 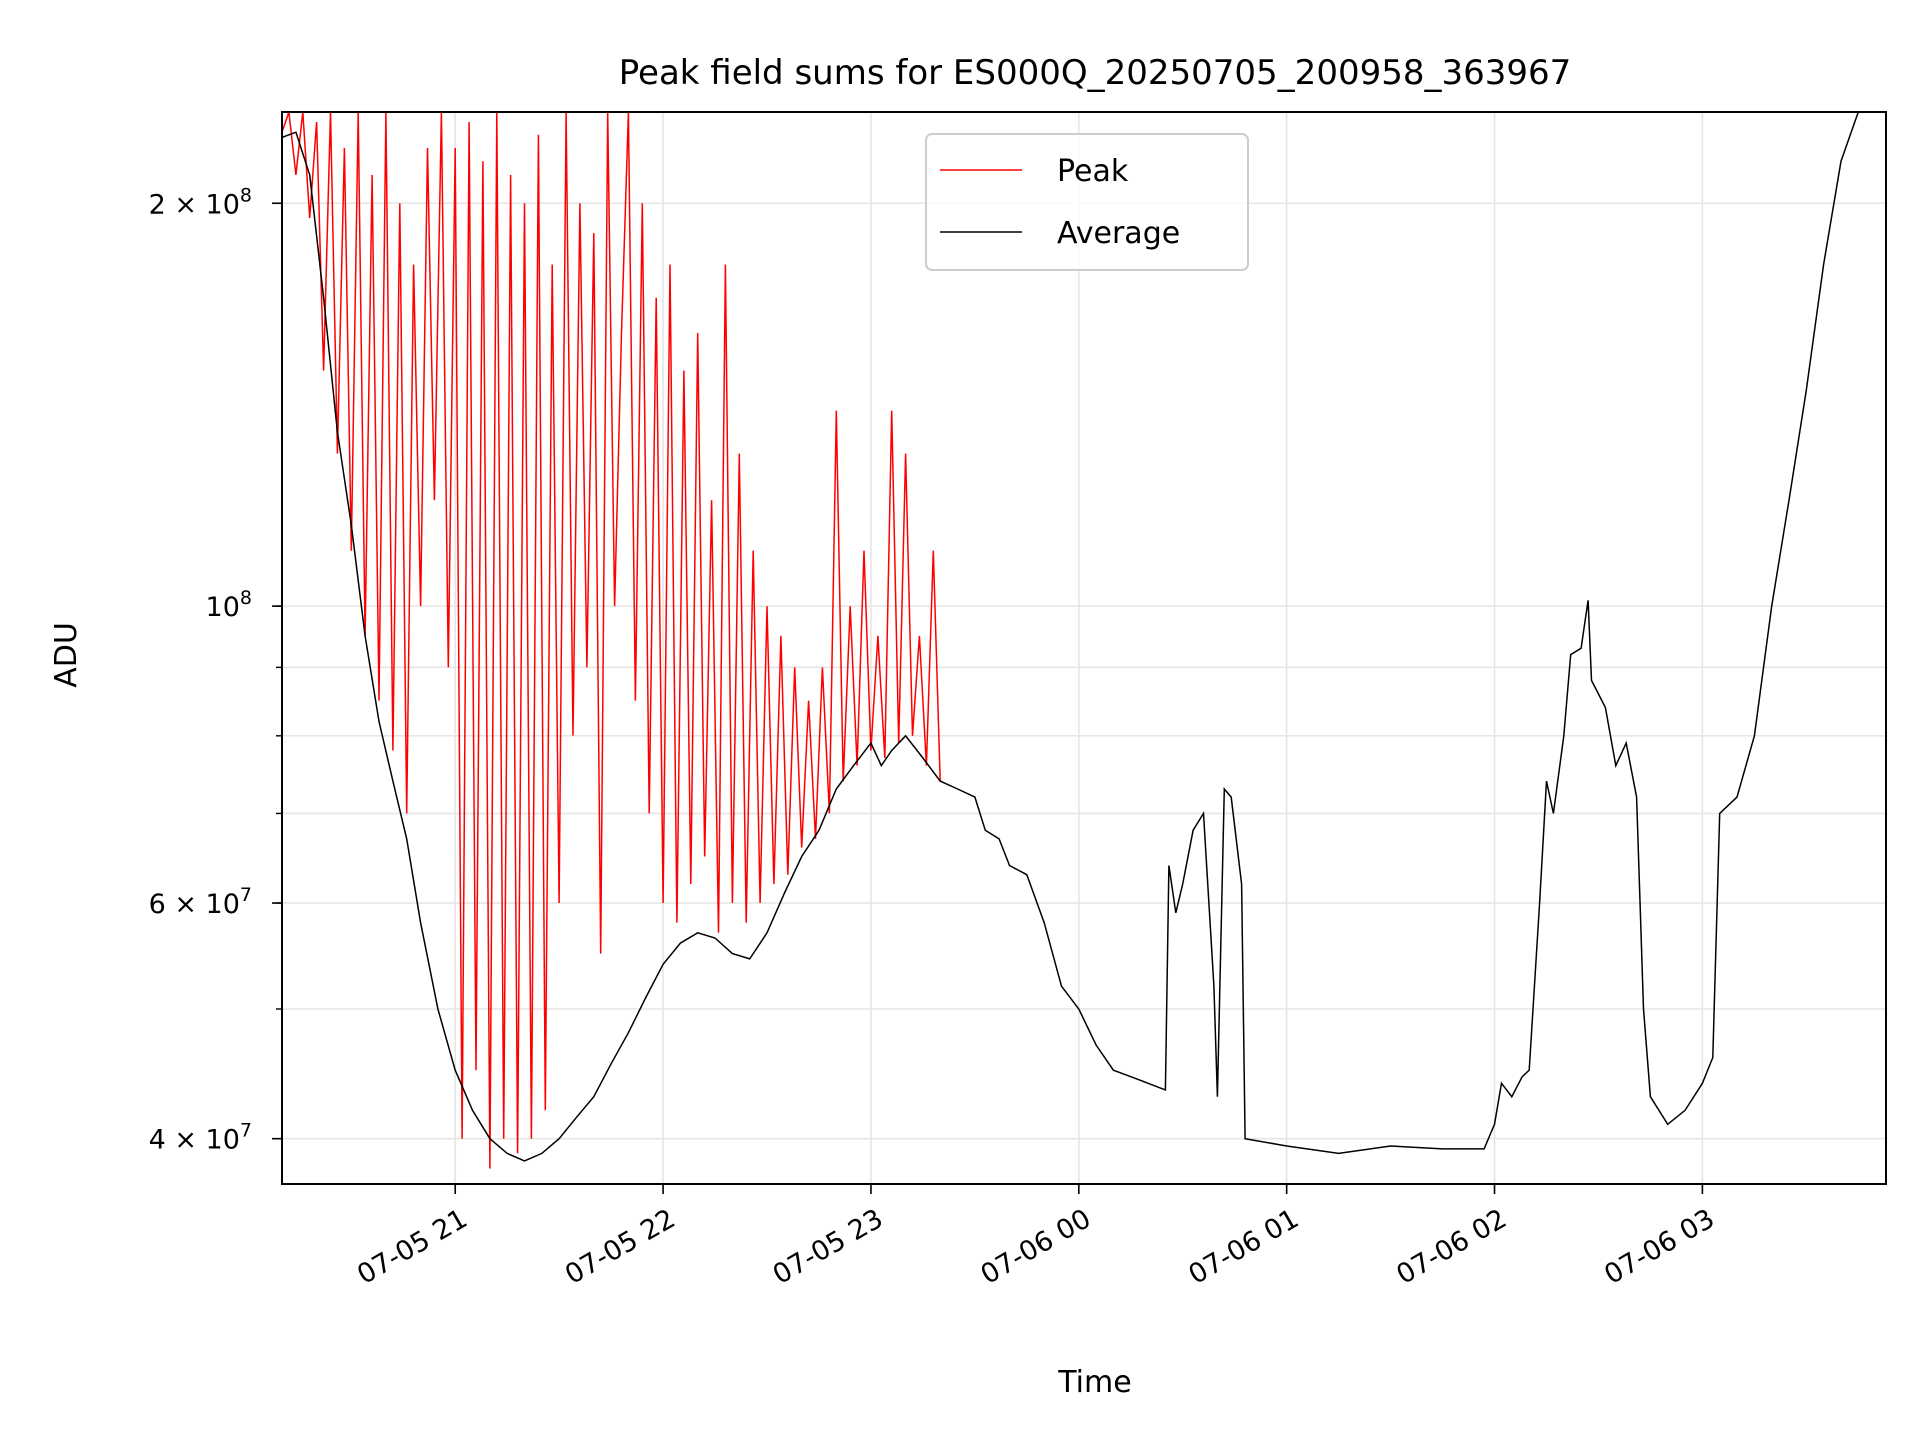 What do you see at coordinates (200, 202) in the screenshot?
I see `y-tick-label: 2 × 108` at bounding box center [200, 202].